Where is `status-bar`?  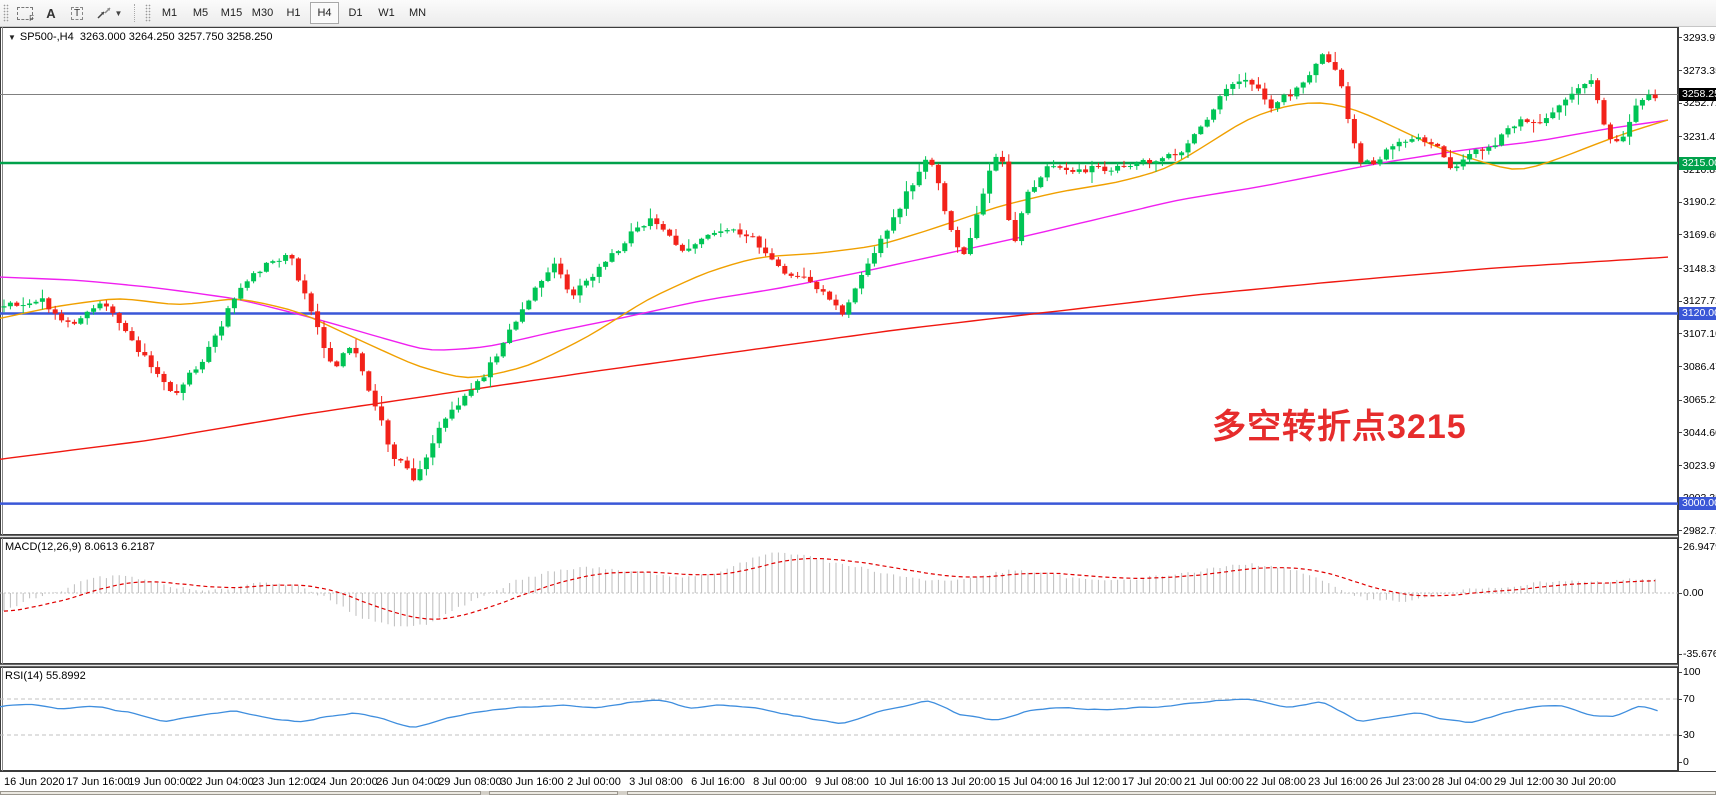
status-bar is located at coordinates (858, 793).